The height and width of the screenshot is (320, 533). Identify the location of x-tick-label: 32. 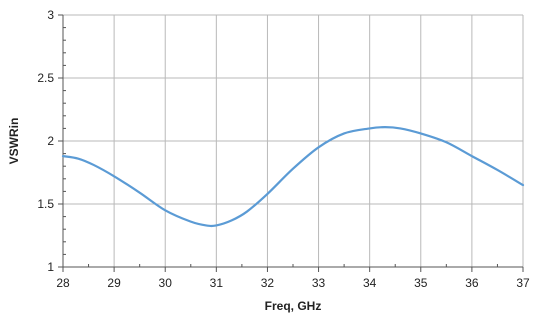
(268, 283).